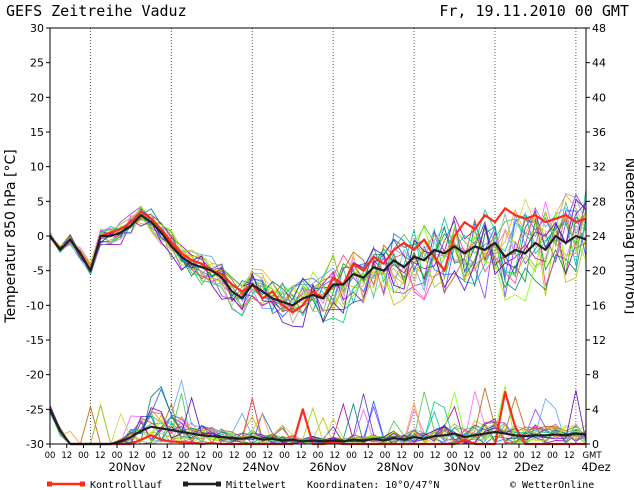  I want to click on right-axis-tick-label: 20, so click(599, 271).